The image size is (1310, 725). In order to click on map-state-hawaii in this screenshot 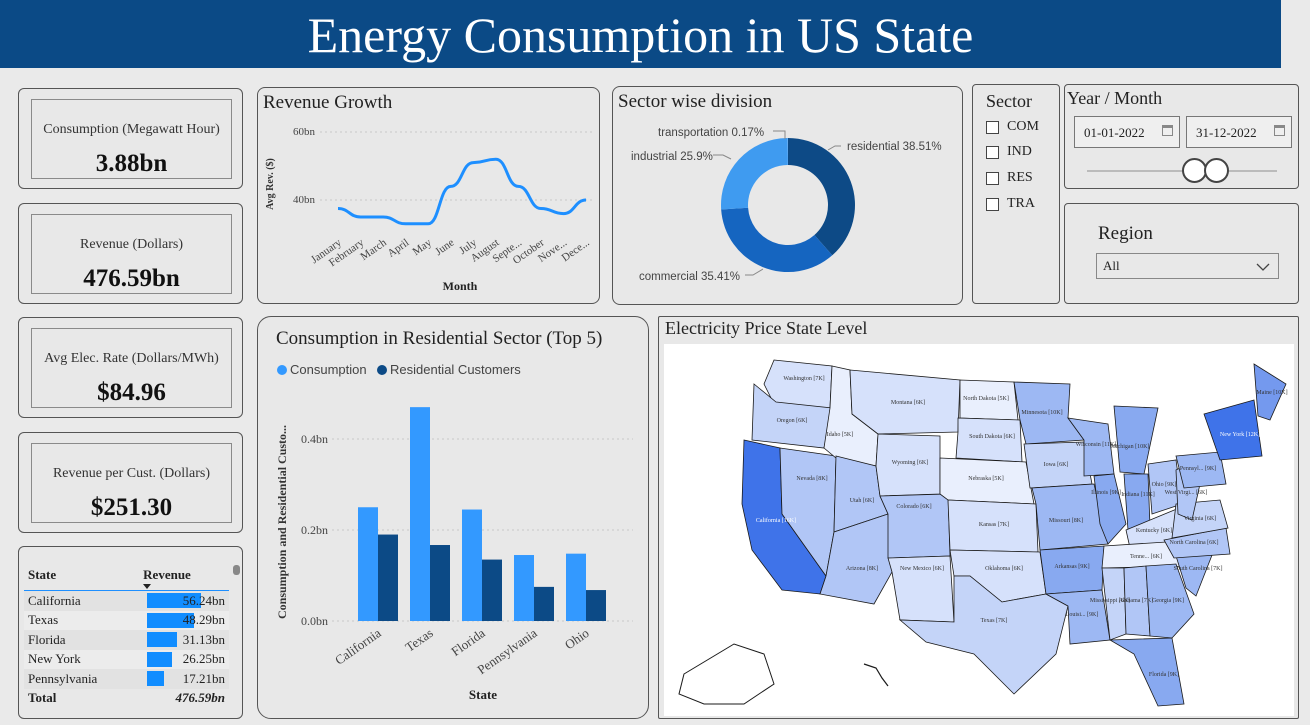, I will do `click(876, 675)`.